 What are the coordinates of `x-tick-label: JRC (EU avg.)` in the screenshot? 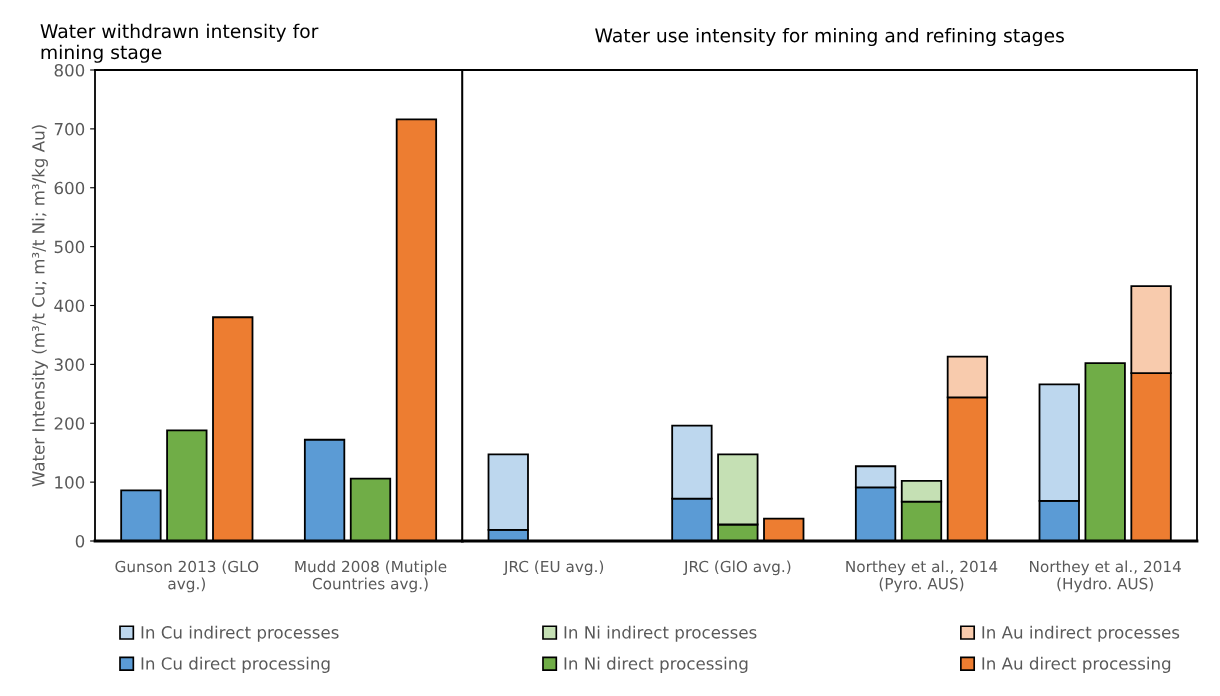 It's located at (553, 568).